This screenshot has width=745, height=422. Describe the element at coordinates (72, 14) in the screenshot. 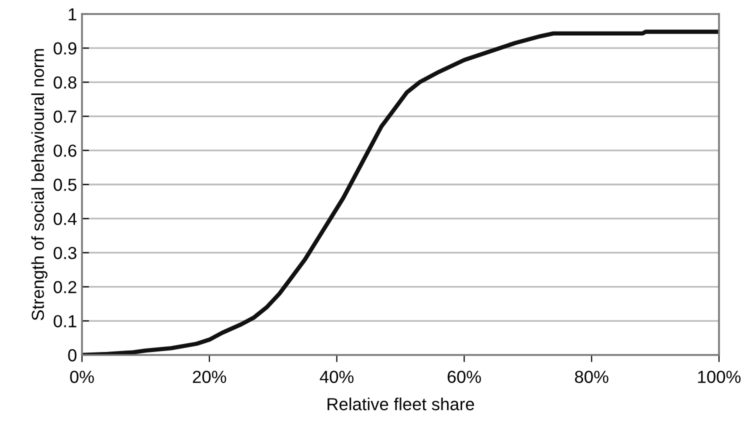

I see `y-tick-label: 1` at that location.